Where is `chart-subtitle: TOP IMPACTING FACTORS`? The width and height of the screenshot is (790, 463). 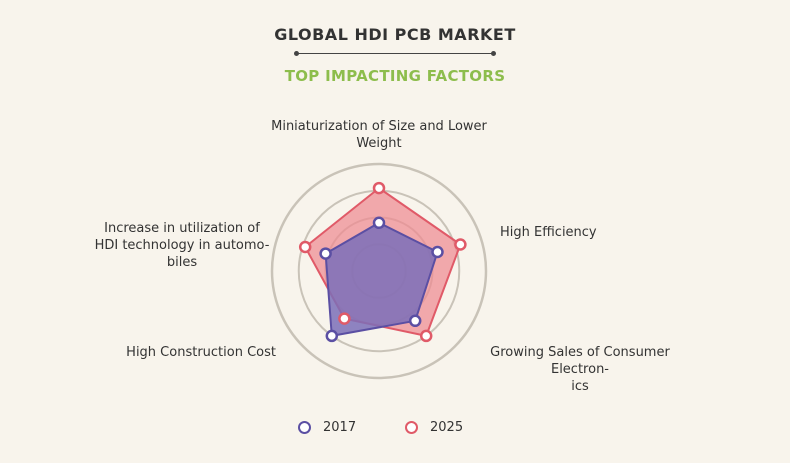
chart-subtitle: TOP IMPACTING FACTORS is located at coordinates (395, 76).